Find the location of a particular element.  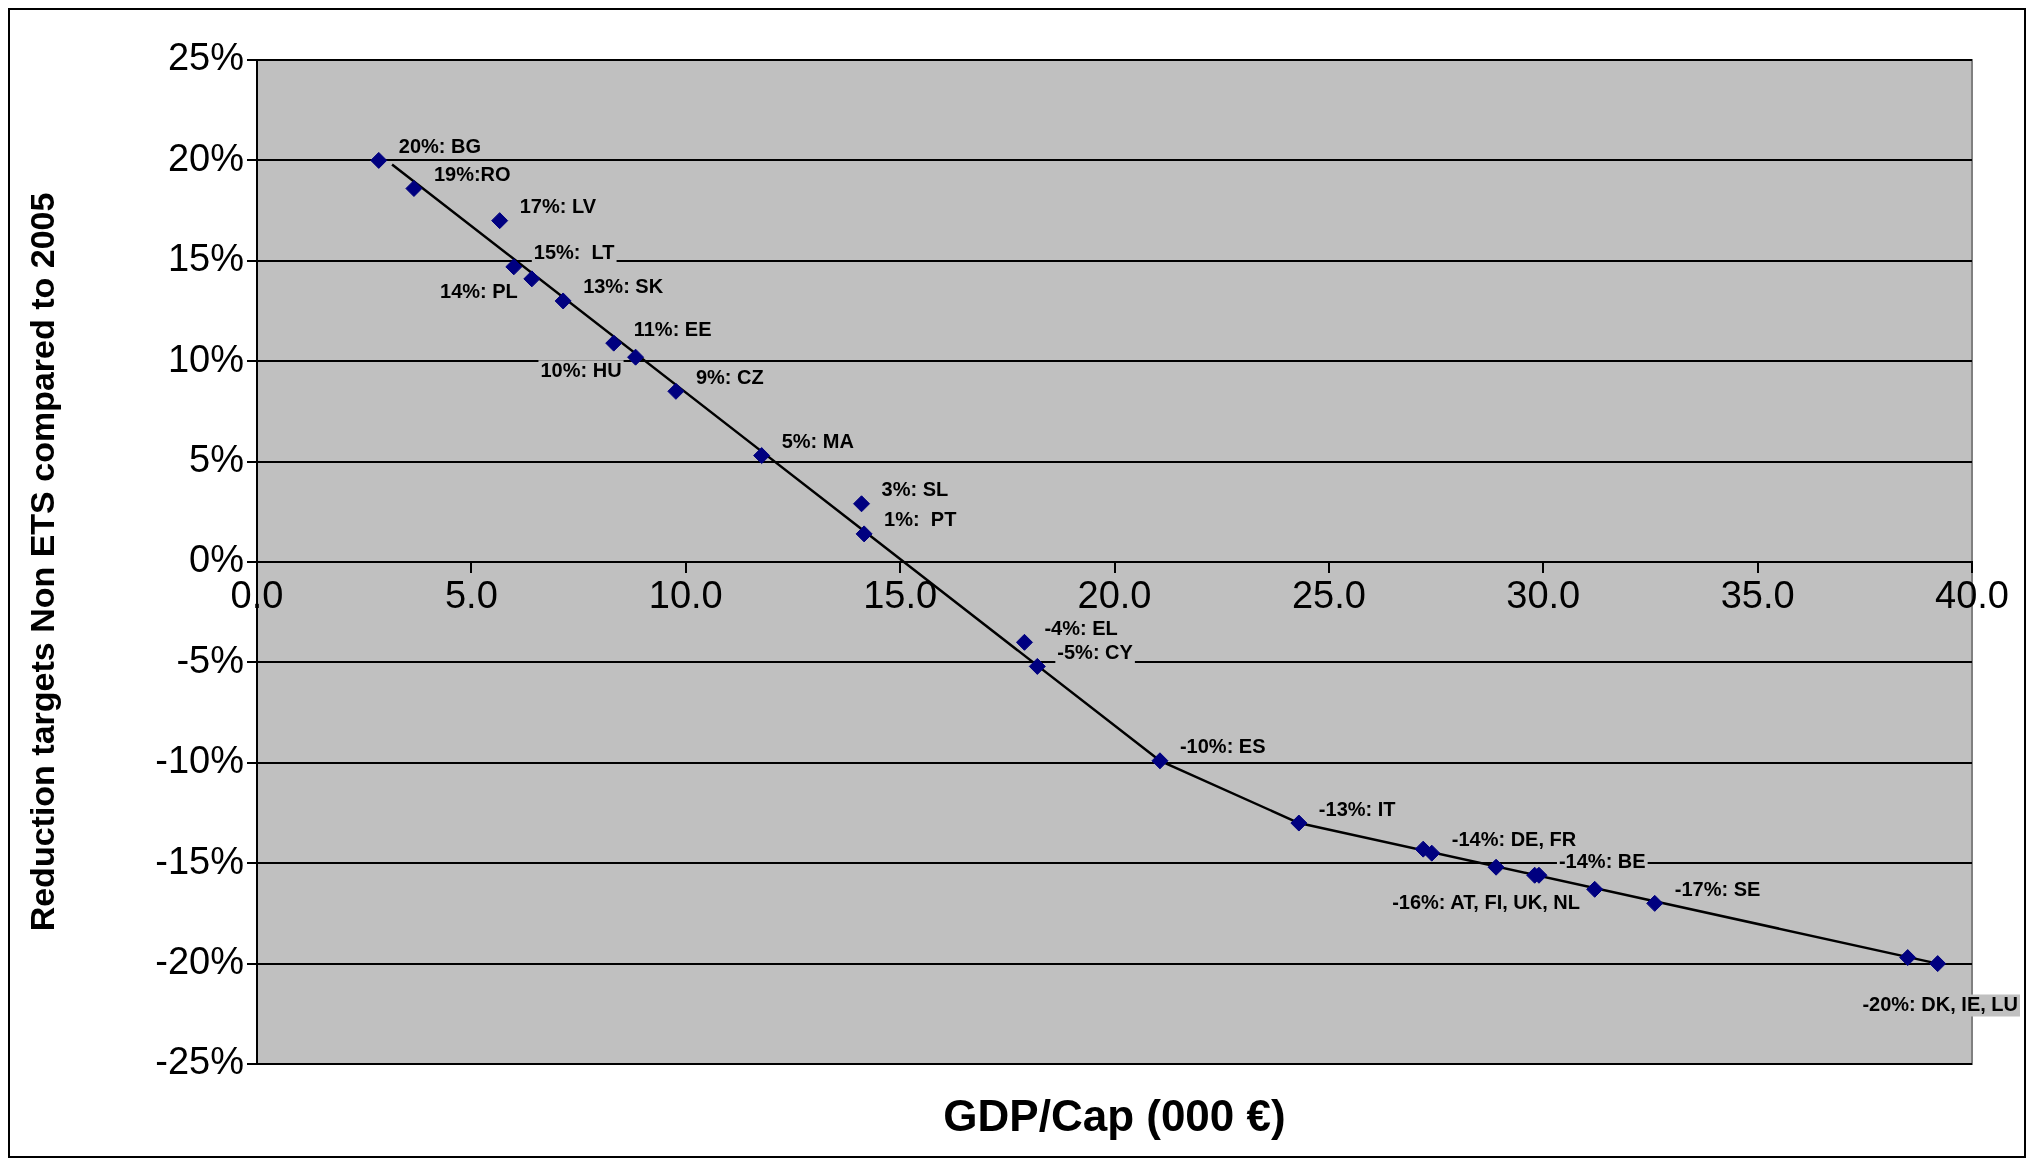

annotation: -16%: AT, FI, UK, NL is located at coordinates (1486, 901).